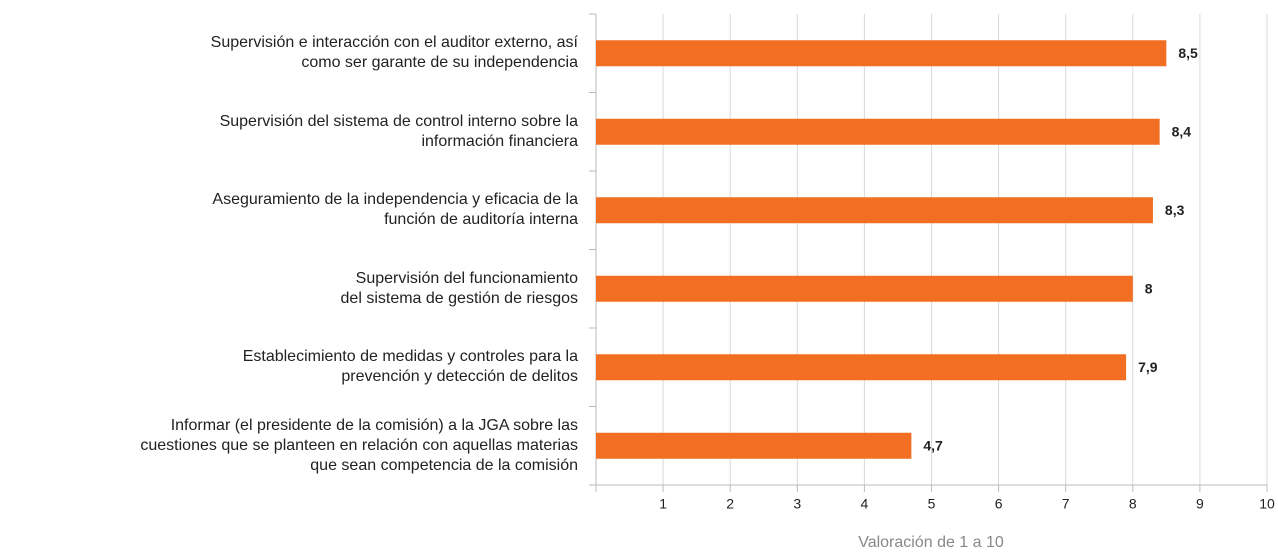  I want to click on value-label: 7,9, so click(1148, 367).